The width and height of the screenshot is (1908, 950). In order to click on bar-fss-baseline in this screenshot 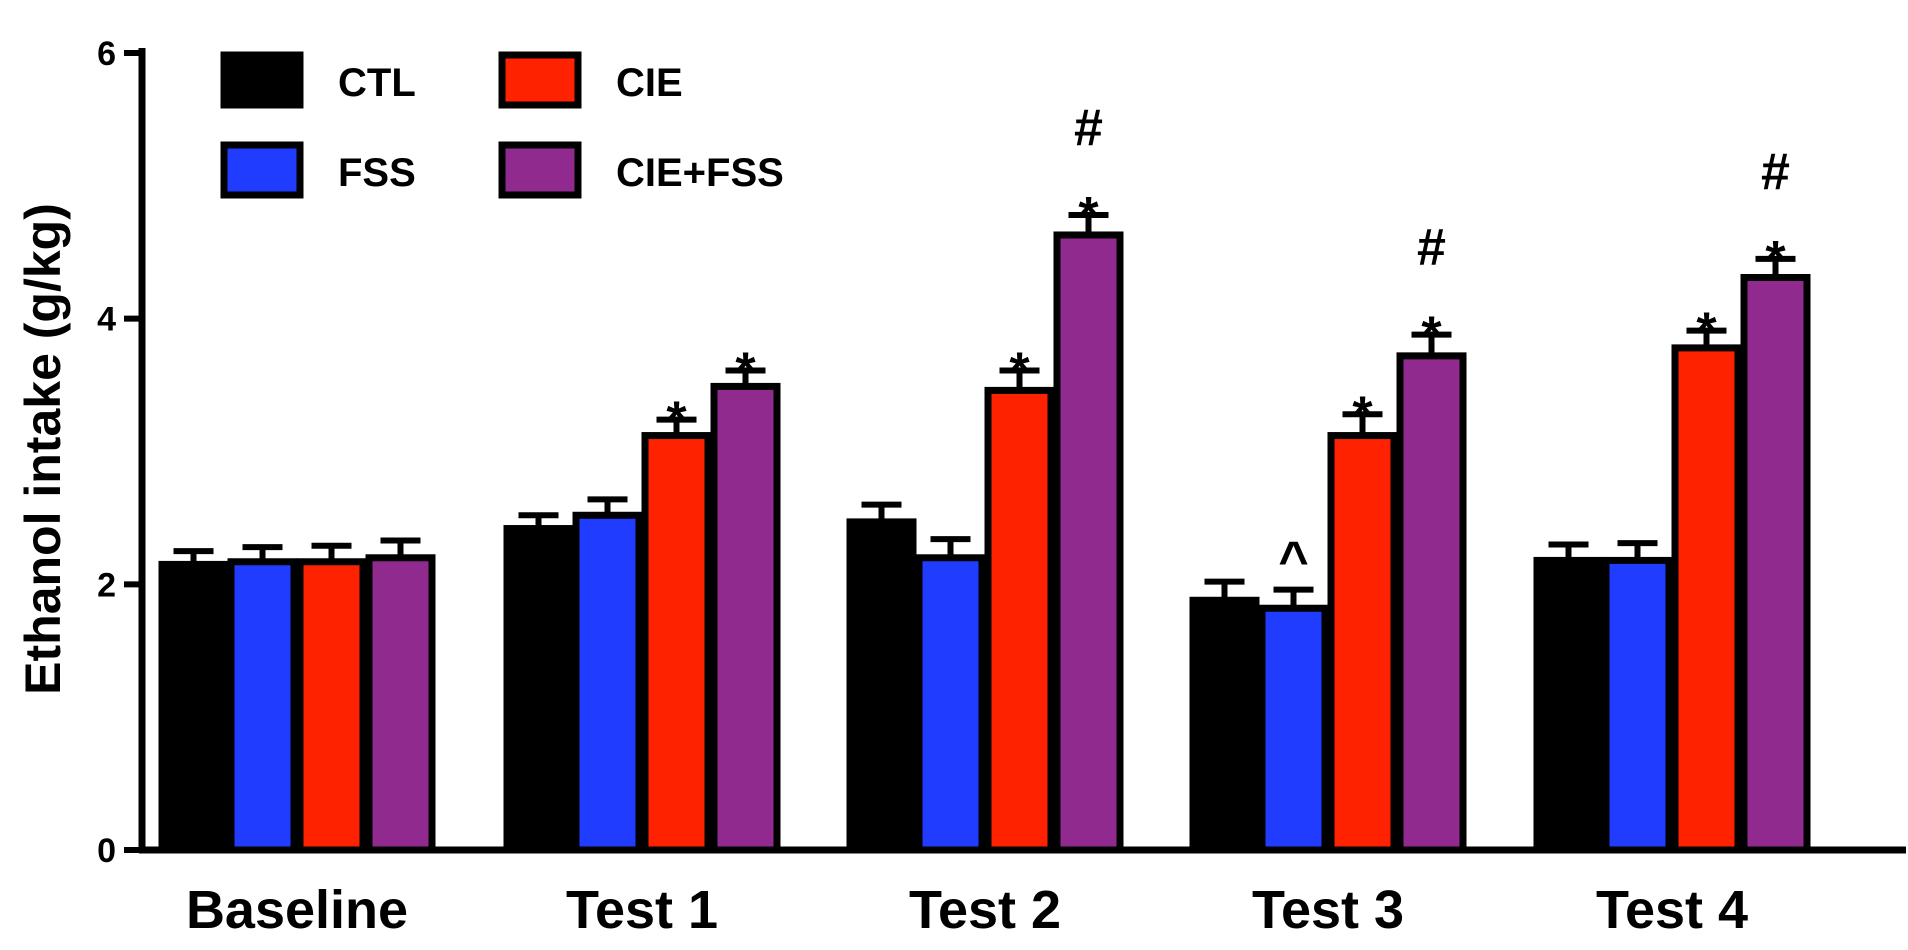, I will do `click(262, 706)`.